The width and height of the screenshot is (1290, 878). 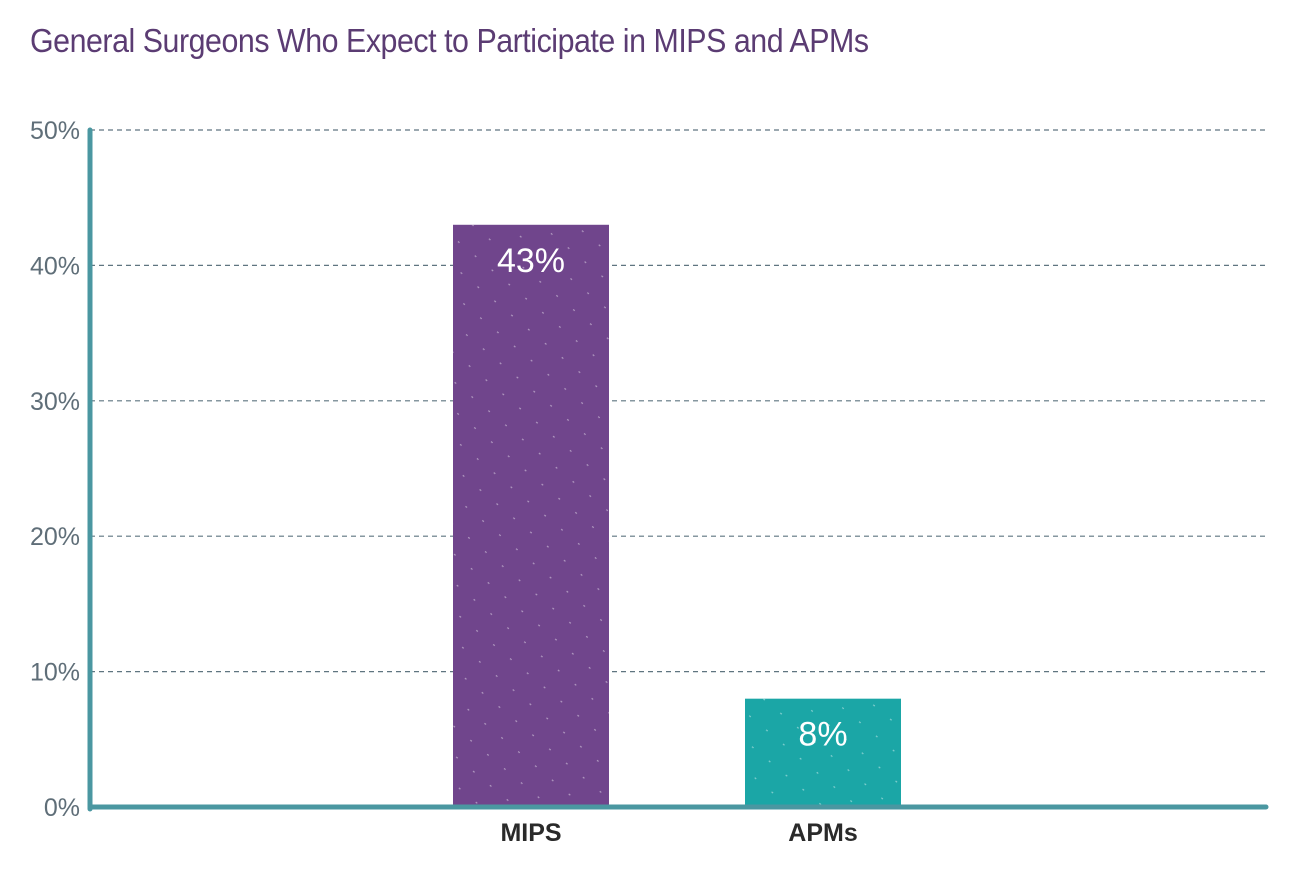 What do you see at coordinates (531, 261) in the screenshot?
I see `data-label: 43%` at bounding box center [531, 261].